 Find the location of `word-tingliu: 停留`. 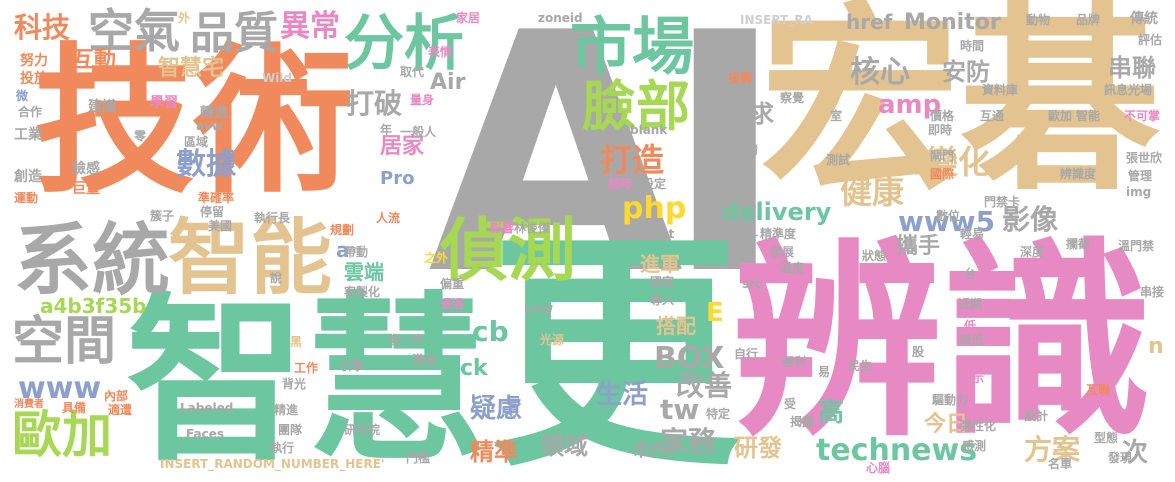

word-tingliu: 停留 is located at coordinates (212, 212).